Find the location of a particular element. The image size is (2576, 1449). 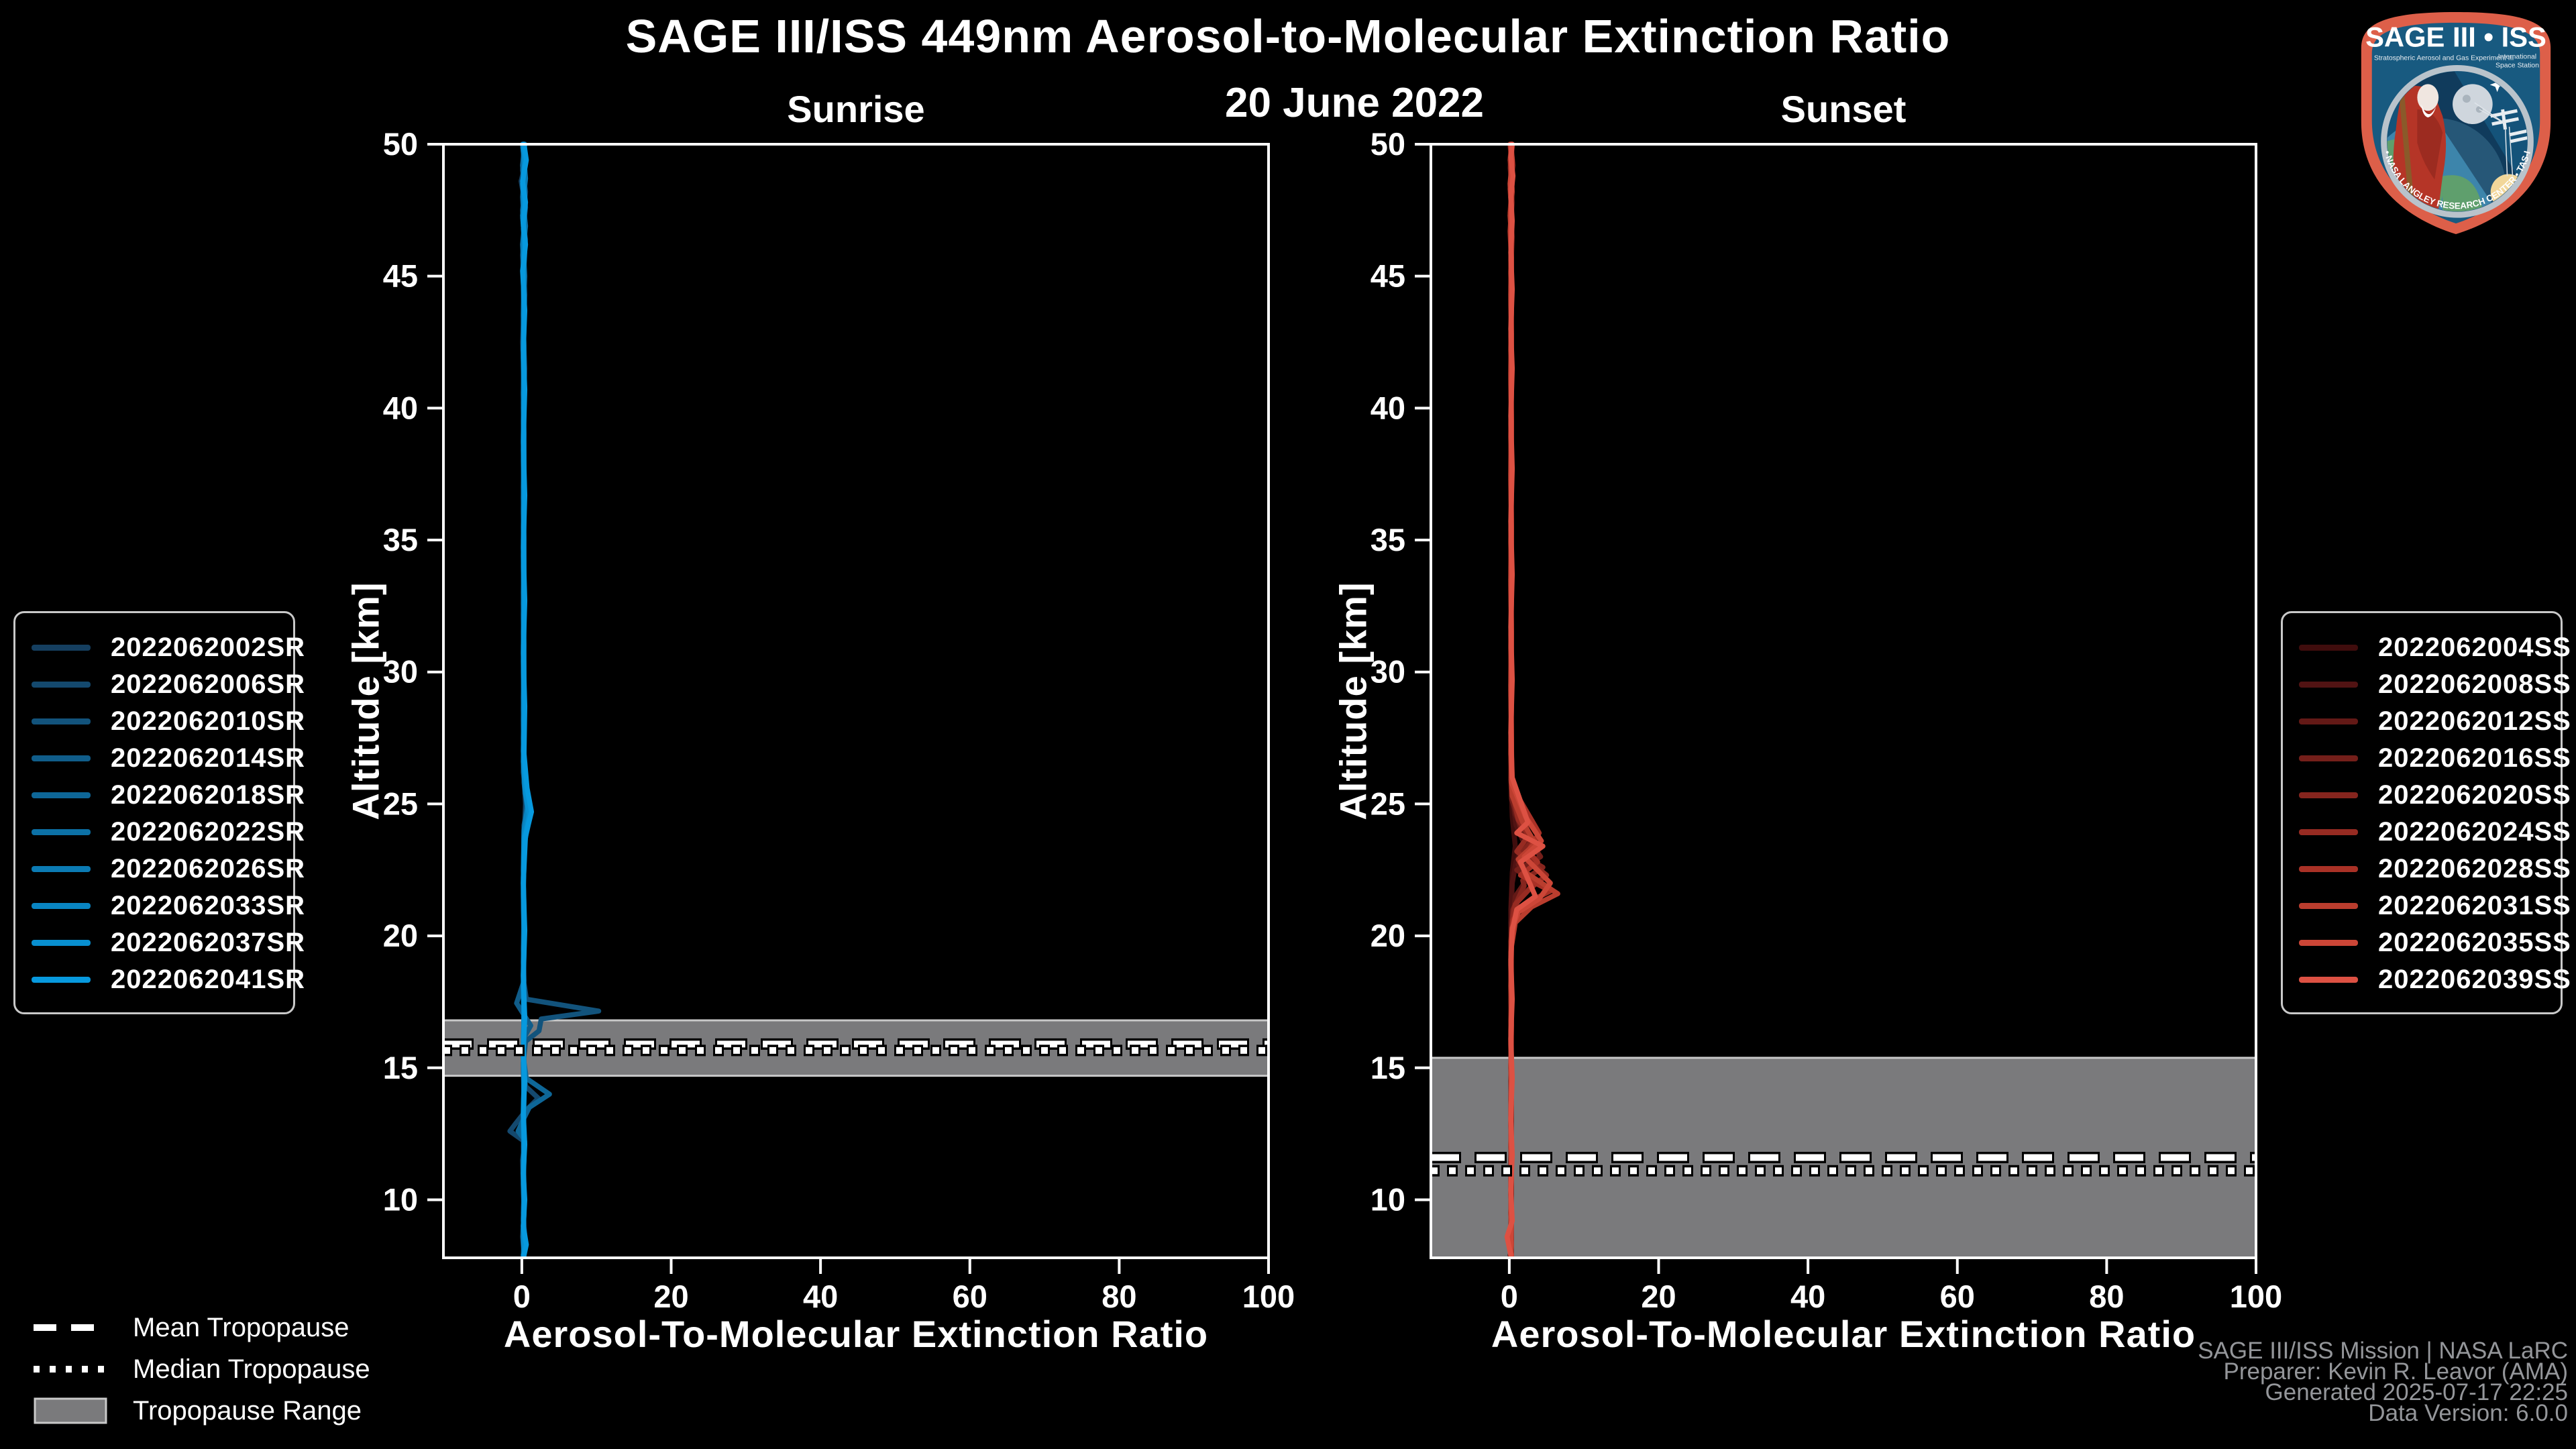

legend-item: 2022062028SS is located at coordinates (2427, 869).